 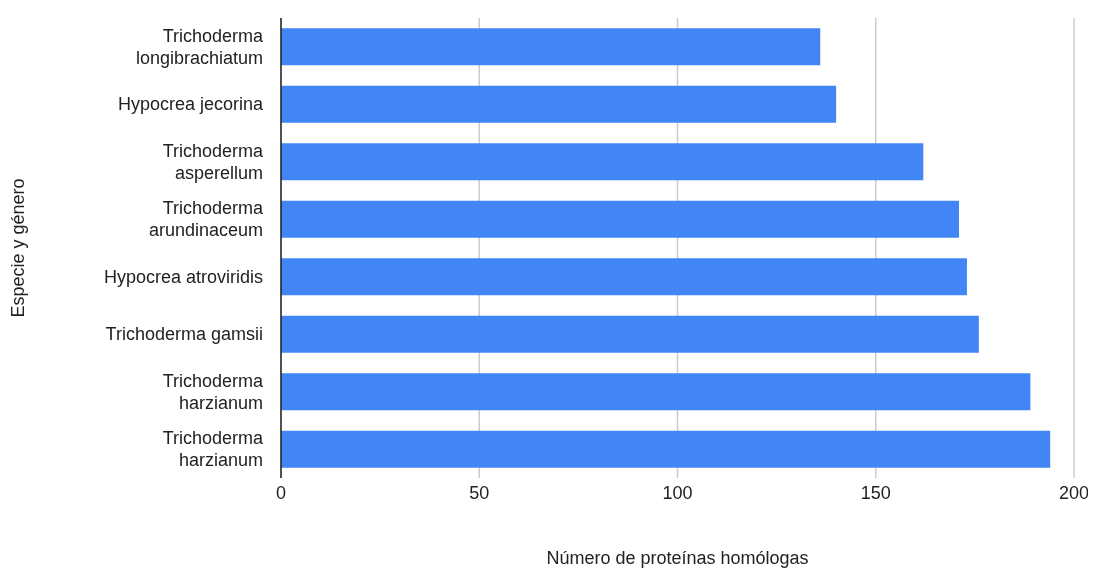 What do you see at coordinates (183, 276) in the screenshot?
I see `y-tick-label: Hypocrea atroviridis` at bounding box center [183, 276].